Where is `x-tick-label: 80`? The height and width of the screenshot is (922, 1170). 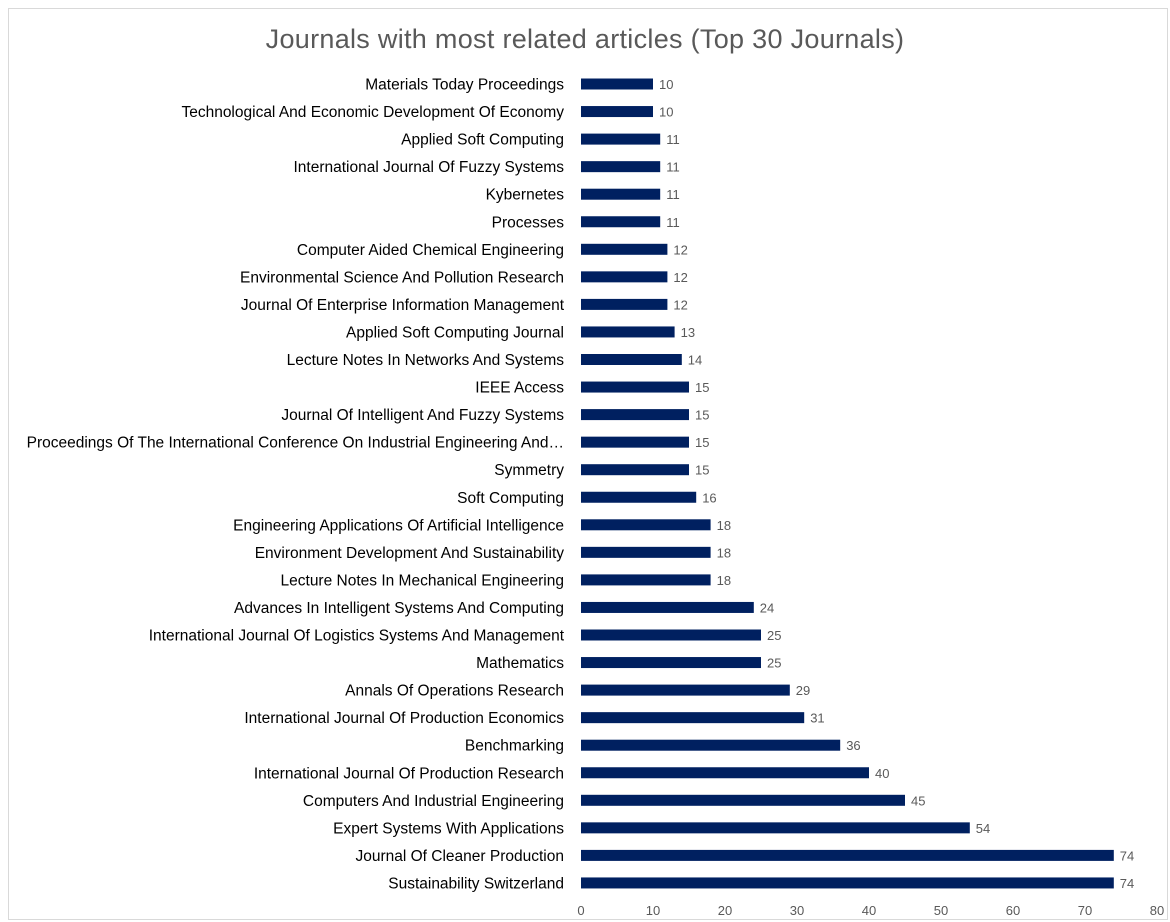 x-tick-label: 80 is located at coordinates (1157, 910).